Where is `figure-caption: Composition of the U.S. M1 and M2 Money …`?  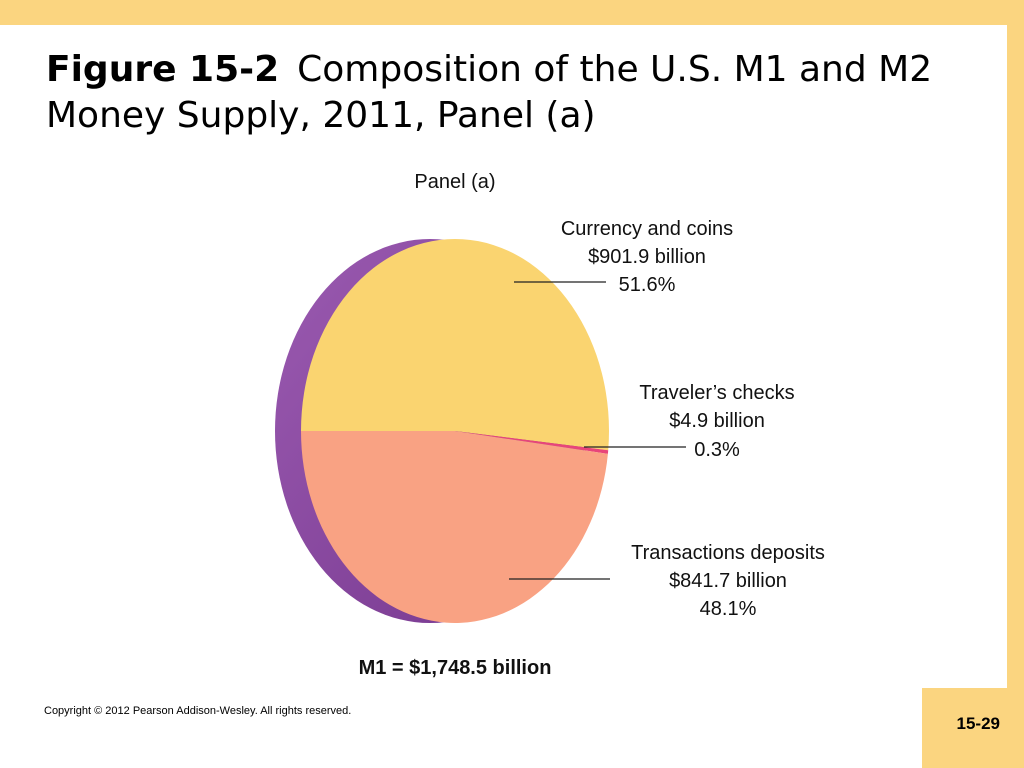
figure-caption: Composition of the U.S. M1 and M2 Money … is located at coordinates (489, 92).